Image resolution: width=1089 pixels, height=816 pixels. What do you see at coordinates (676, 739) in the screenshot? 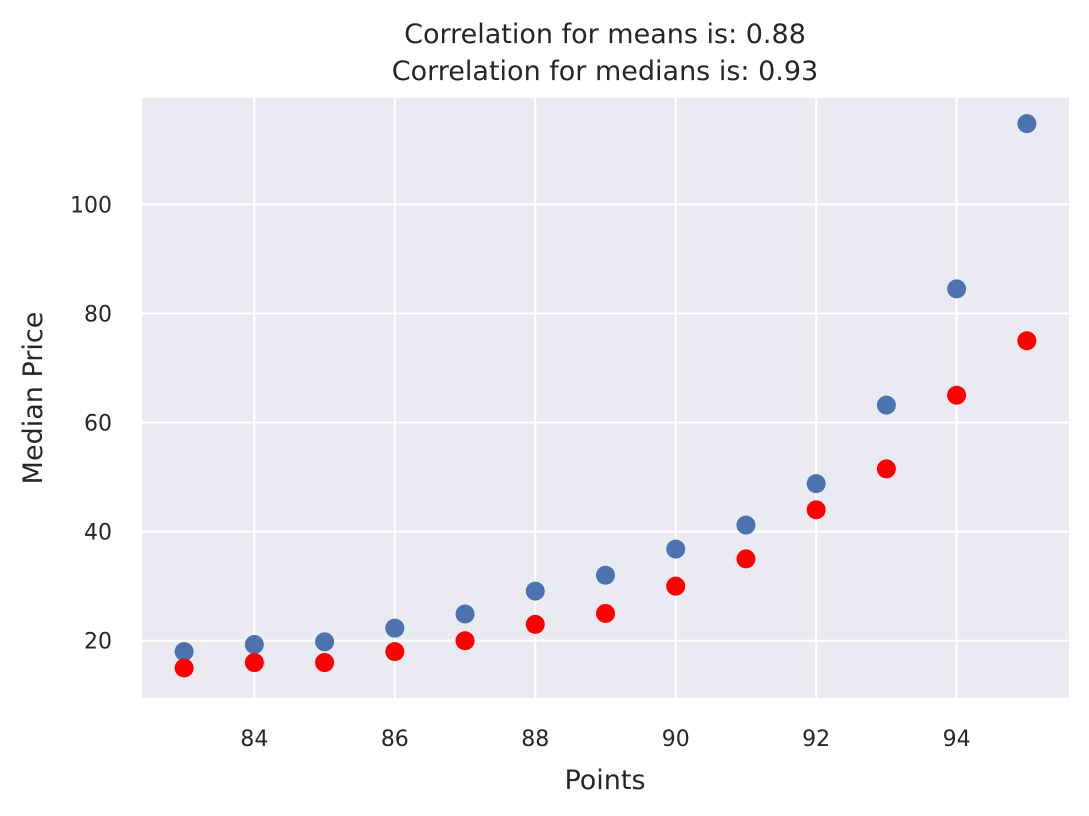
I see `x-tick-label: 90` at bounding box center [676, 739].